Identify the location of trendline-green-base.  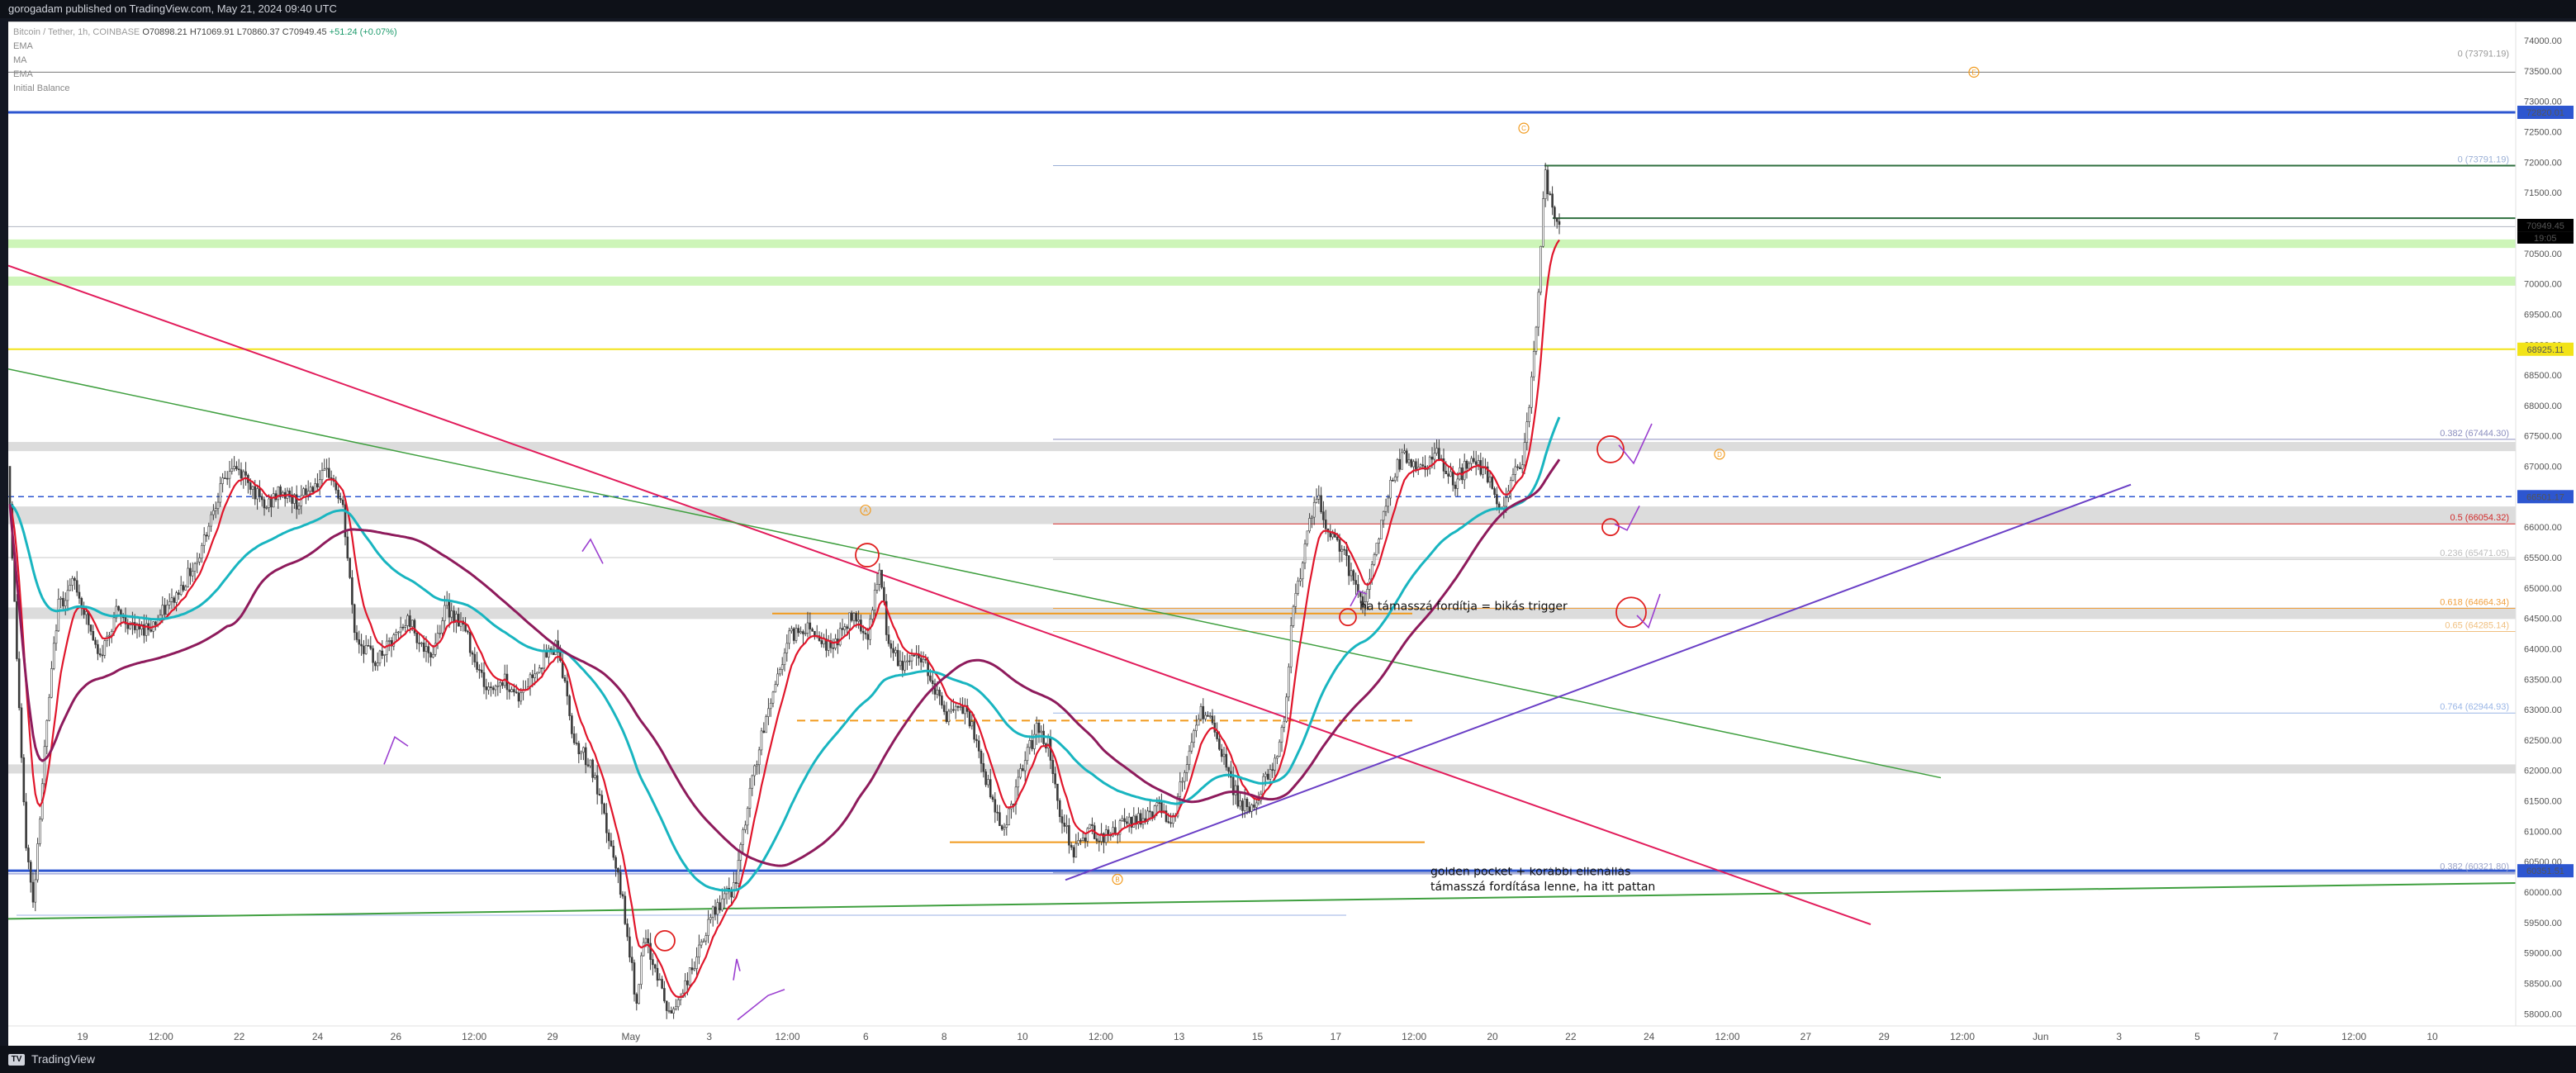
(1262, 901).